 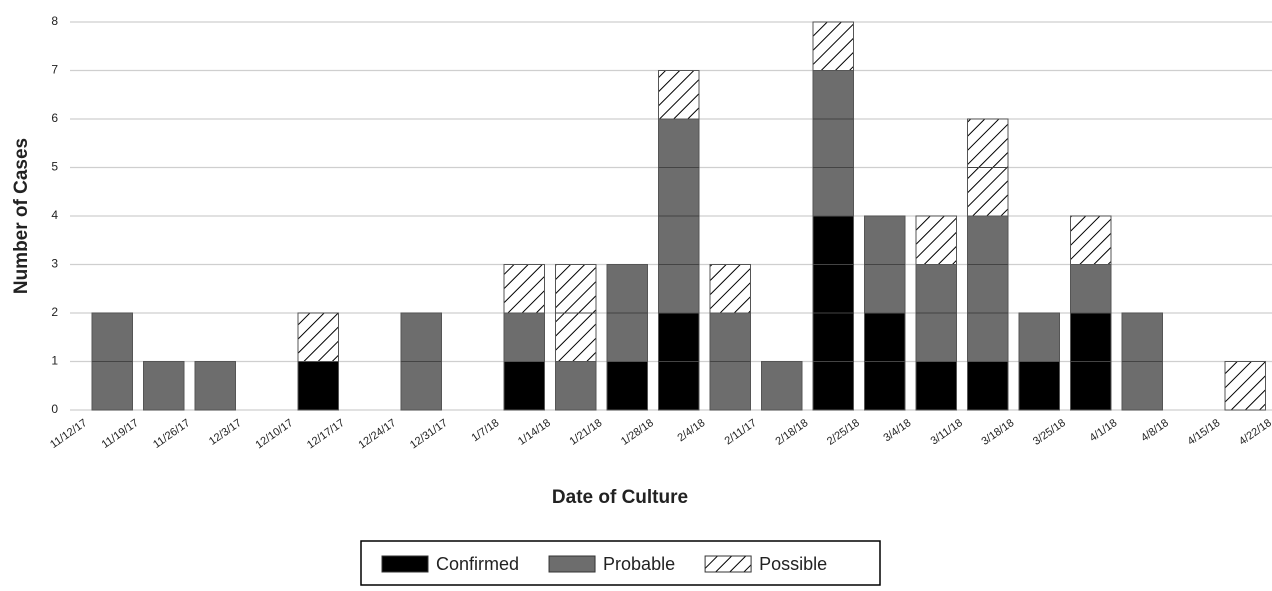 I want to click on x-tick-label: 11/12/17, so click(x=68, y=434).